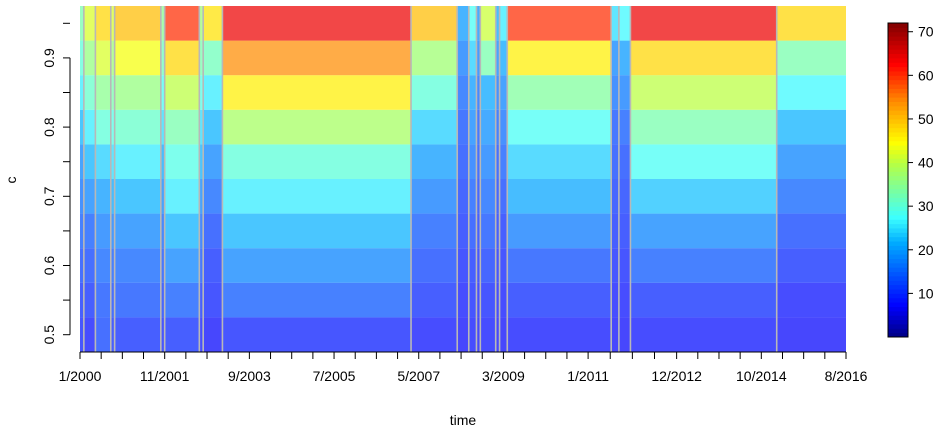 The image size is (948, 431). Describe the element at coordinates (49, 266) in the screenshot. I see `y-tick-label: 0.6` at that location.